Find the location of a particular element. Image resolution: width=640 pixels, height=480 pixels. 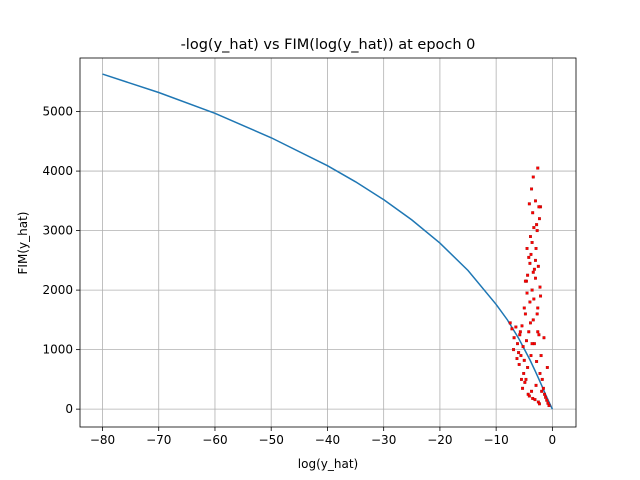

x-tick-label: −40 is located at coordinates (327, 440).